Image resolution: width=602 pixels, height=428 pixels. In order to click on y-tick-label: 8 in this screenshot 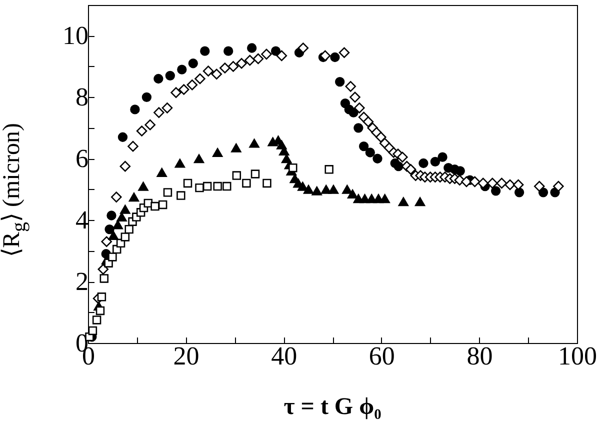, I will do `click(82, 97)`.